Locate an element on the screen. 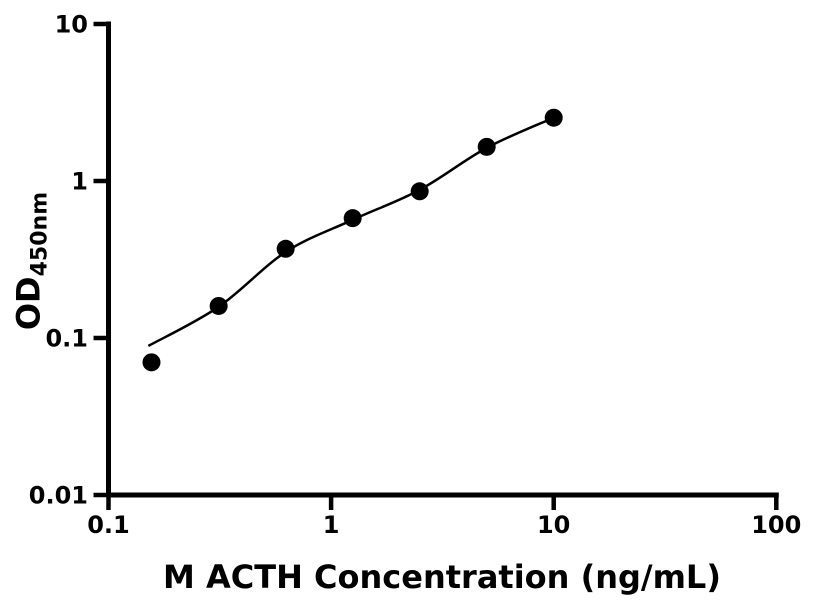  y-tick-label: 10 is located at coordinates (71, 25).